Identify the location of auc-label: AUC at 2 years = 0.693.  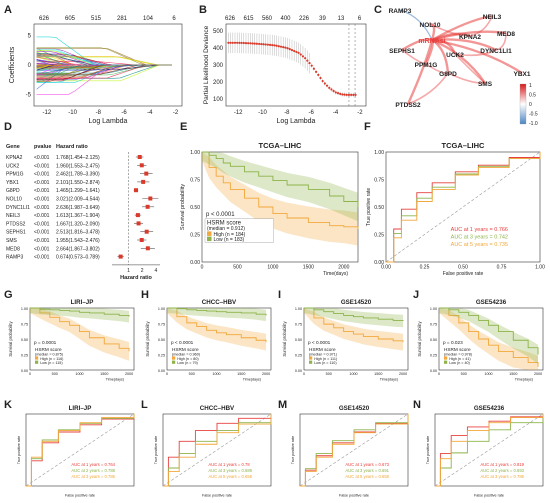
(502, 470).